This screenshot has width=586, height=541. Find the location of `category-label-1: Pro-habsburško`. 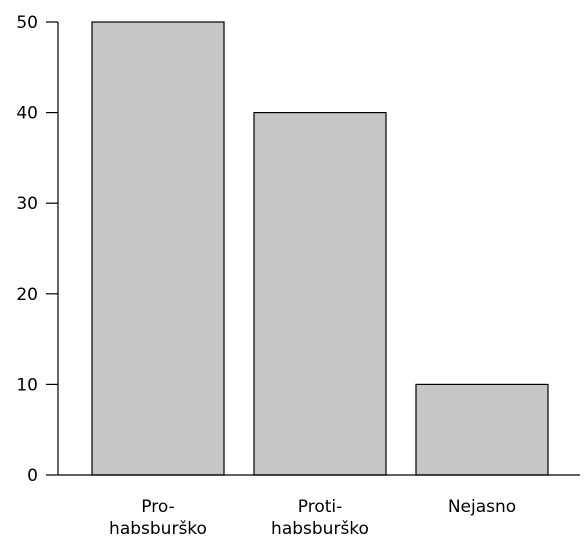

category-label-1: Pro-habsburško is located at coordinates (158, 518).